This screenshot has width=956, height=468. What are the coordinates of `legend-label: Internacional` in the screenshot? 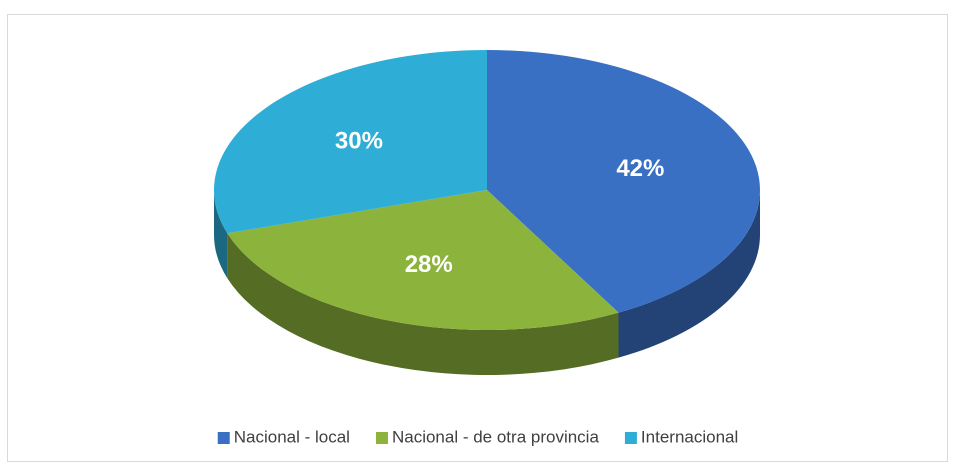 It's located at (689, 436).